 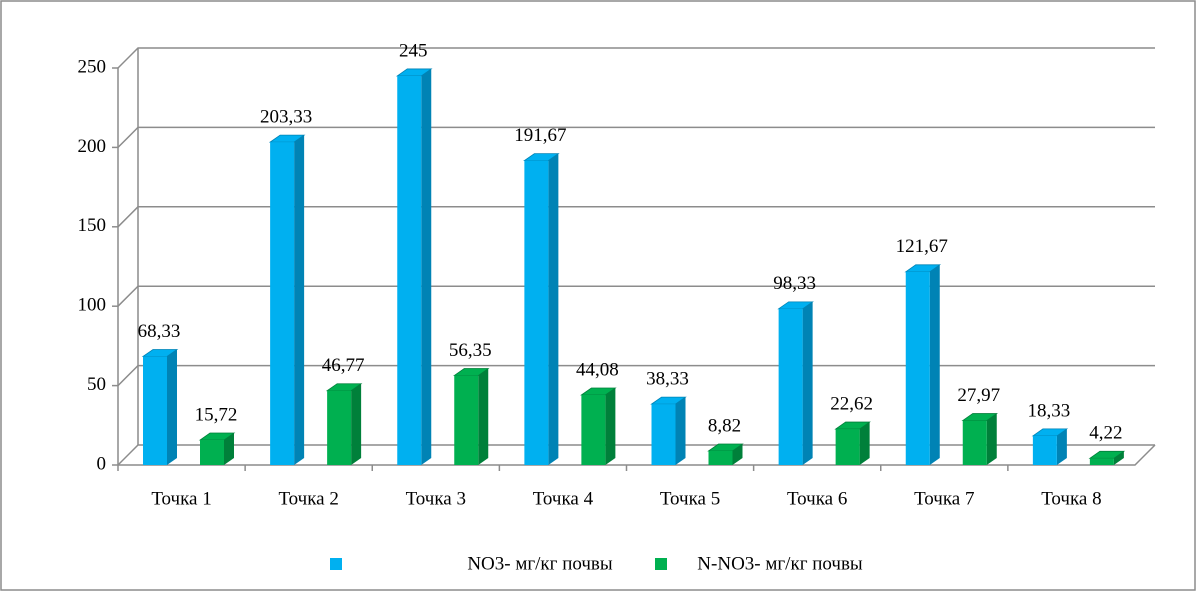 I want to click on data-label: 44,08, so click(x=597, y=369).